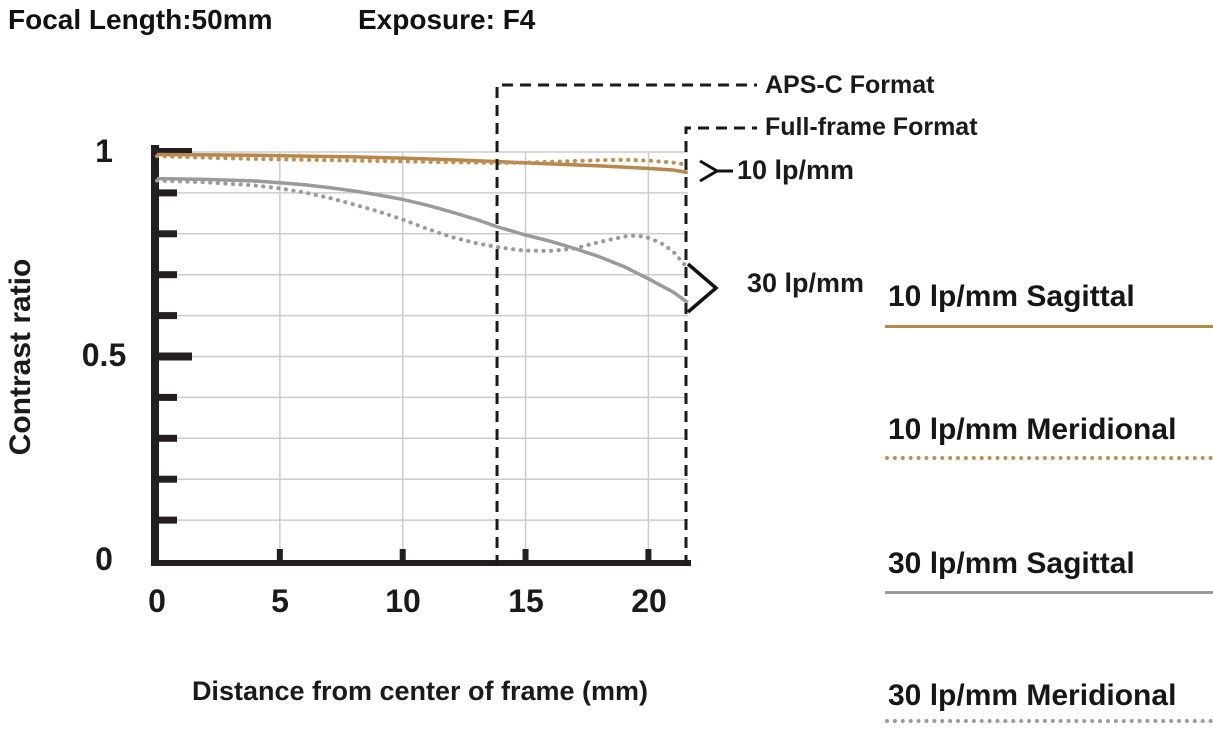 The width and height of the screenshot is (1213, 731). What do you see at coordinates (104, 355) in the screenshot?
I see `y-tick-0-5: 0.5` at bounding box center [104, 355].